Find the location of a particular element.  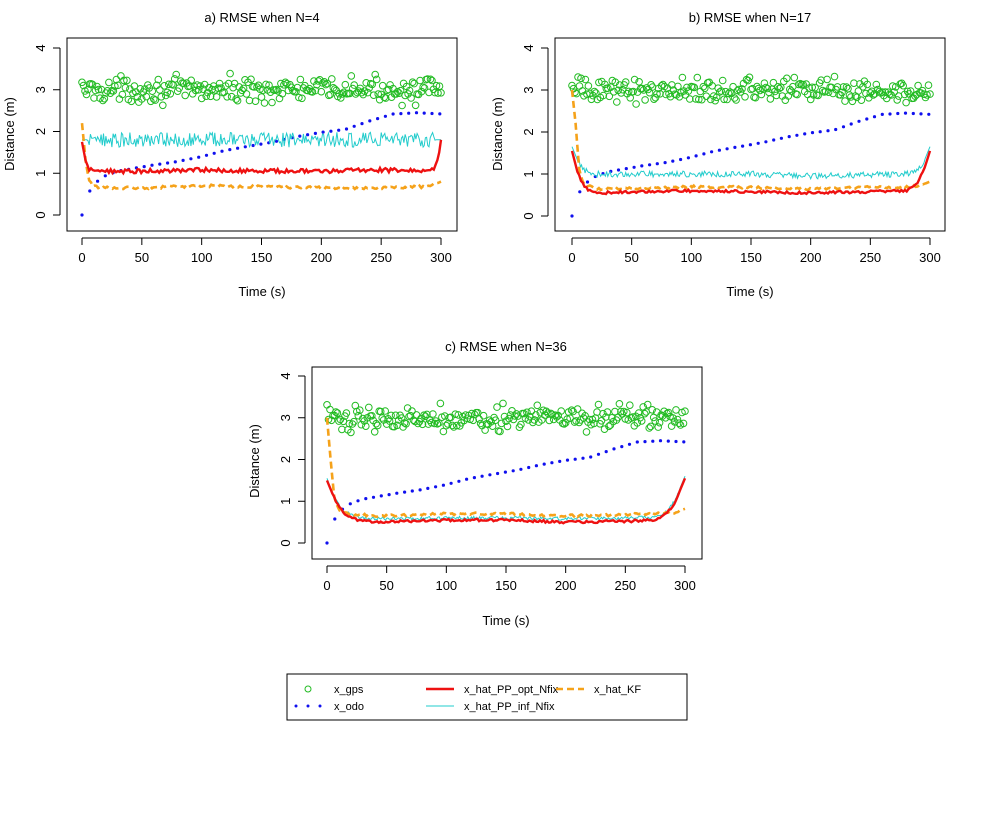

panel-c-series-opt is located at coordinates (506, 501).